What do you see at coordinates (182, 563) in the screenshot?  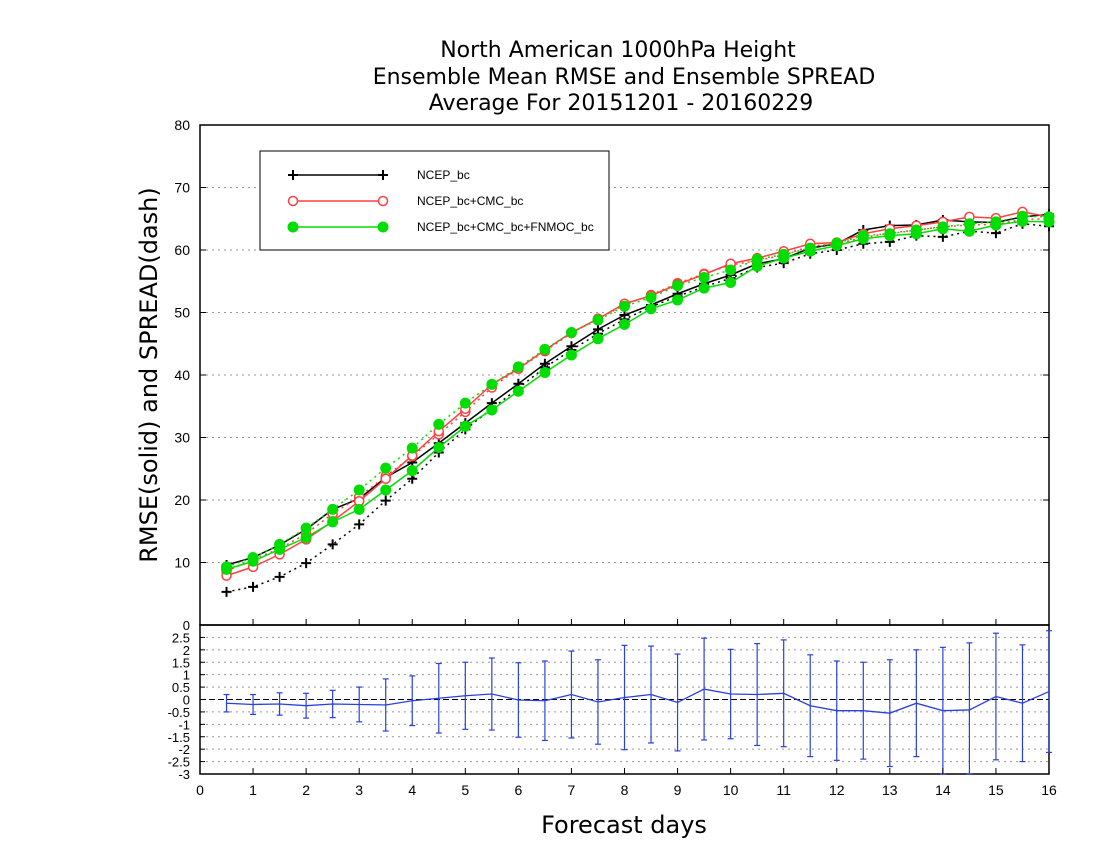 I see `y-tick-label: 10` at bounding box center [182, 563].